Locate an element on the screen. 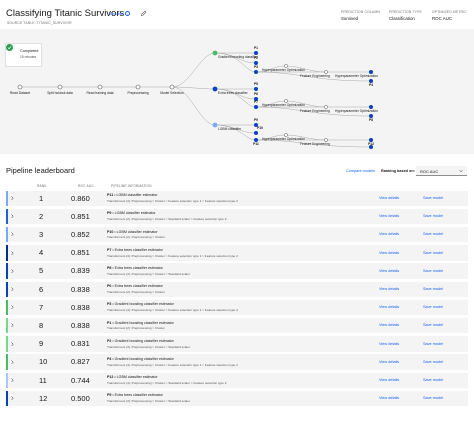 The height and width of the screenshot is (422, 474). pipeline-label: P5 is located at coordinates (256, 84).